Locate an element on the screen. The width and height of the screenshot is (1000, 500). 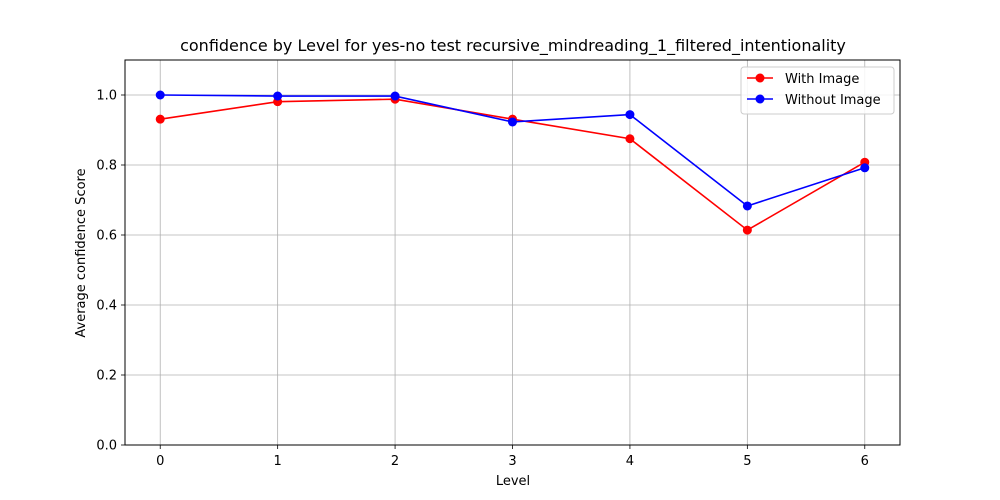
legend-label-without-image: Without Image is located at coordinates (833, 100).